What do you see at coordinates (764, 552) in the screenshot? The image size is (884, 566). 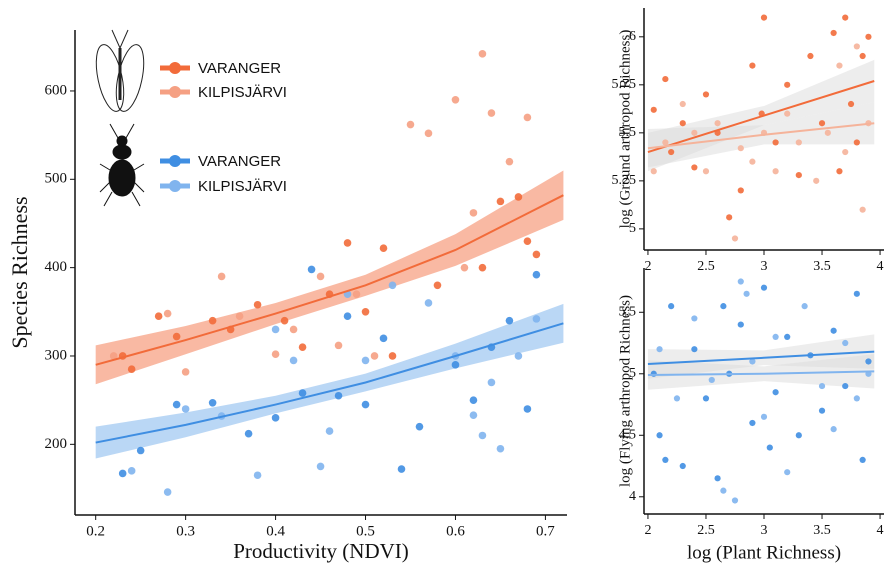 I see `x-axis-label: log (Plant Richness)` at bounding box center [764, 552].